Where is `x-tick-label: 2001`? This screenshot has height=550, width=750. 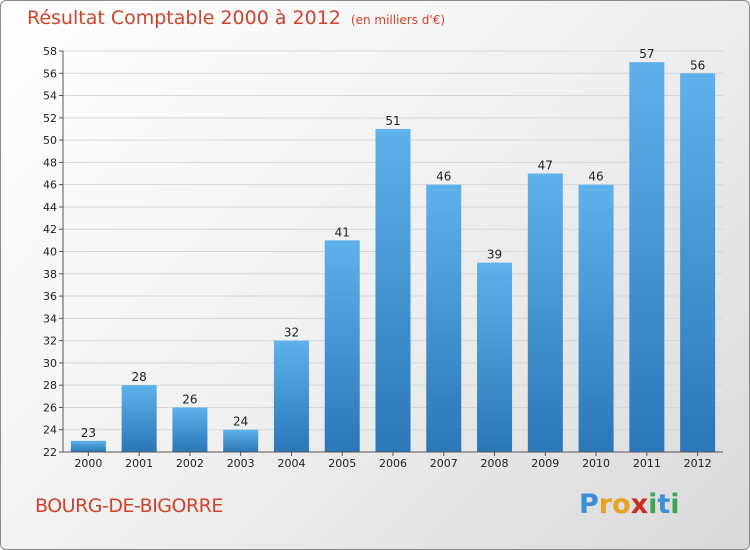
x-tick-label: 2001 is located at coordinates (139, 463).